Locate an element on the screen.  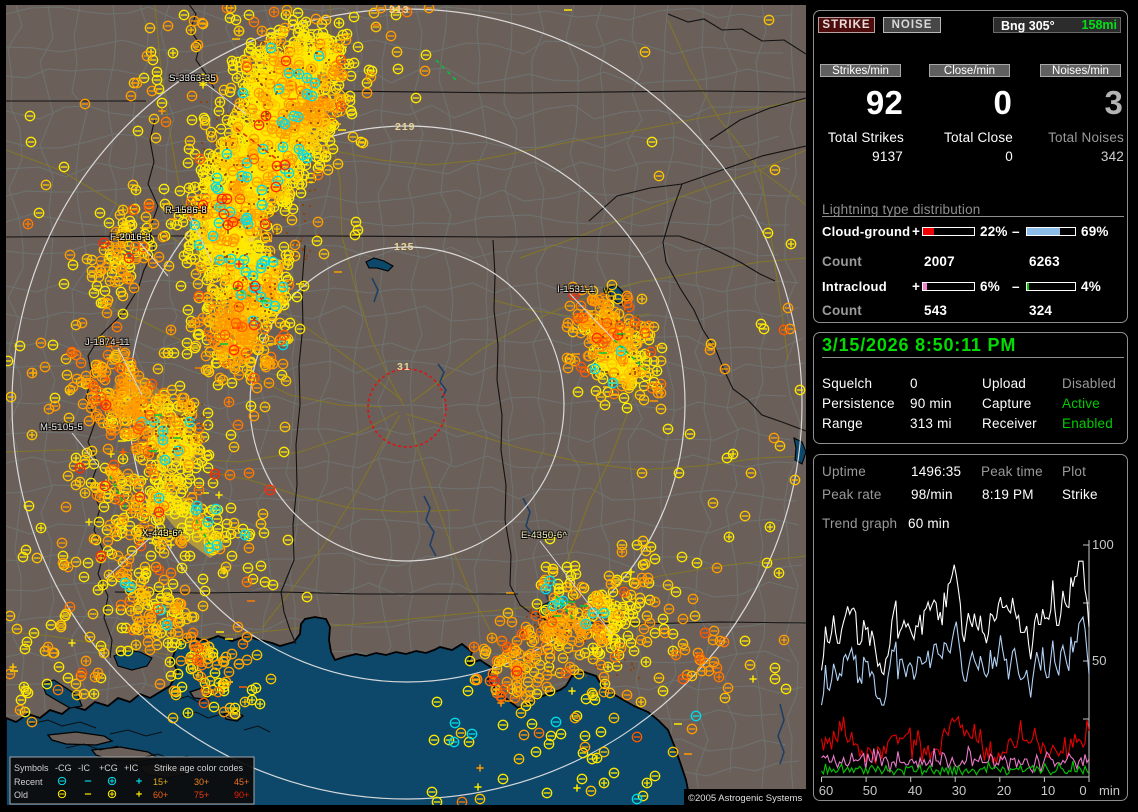
svg-text: X-443-6^ is located at coordinates (162, 533).